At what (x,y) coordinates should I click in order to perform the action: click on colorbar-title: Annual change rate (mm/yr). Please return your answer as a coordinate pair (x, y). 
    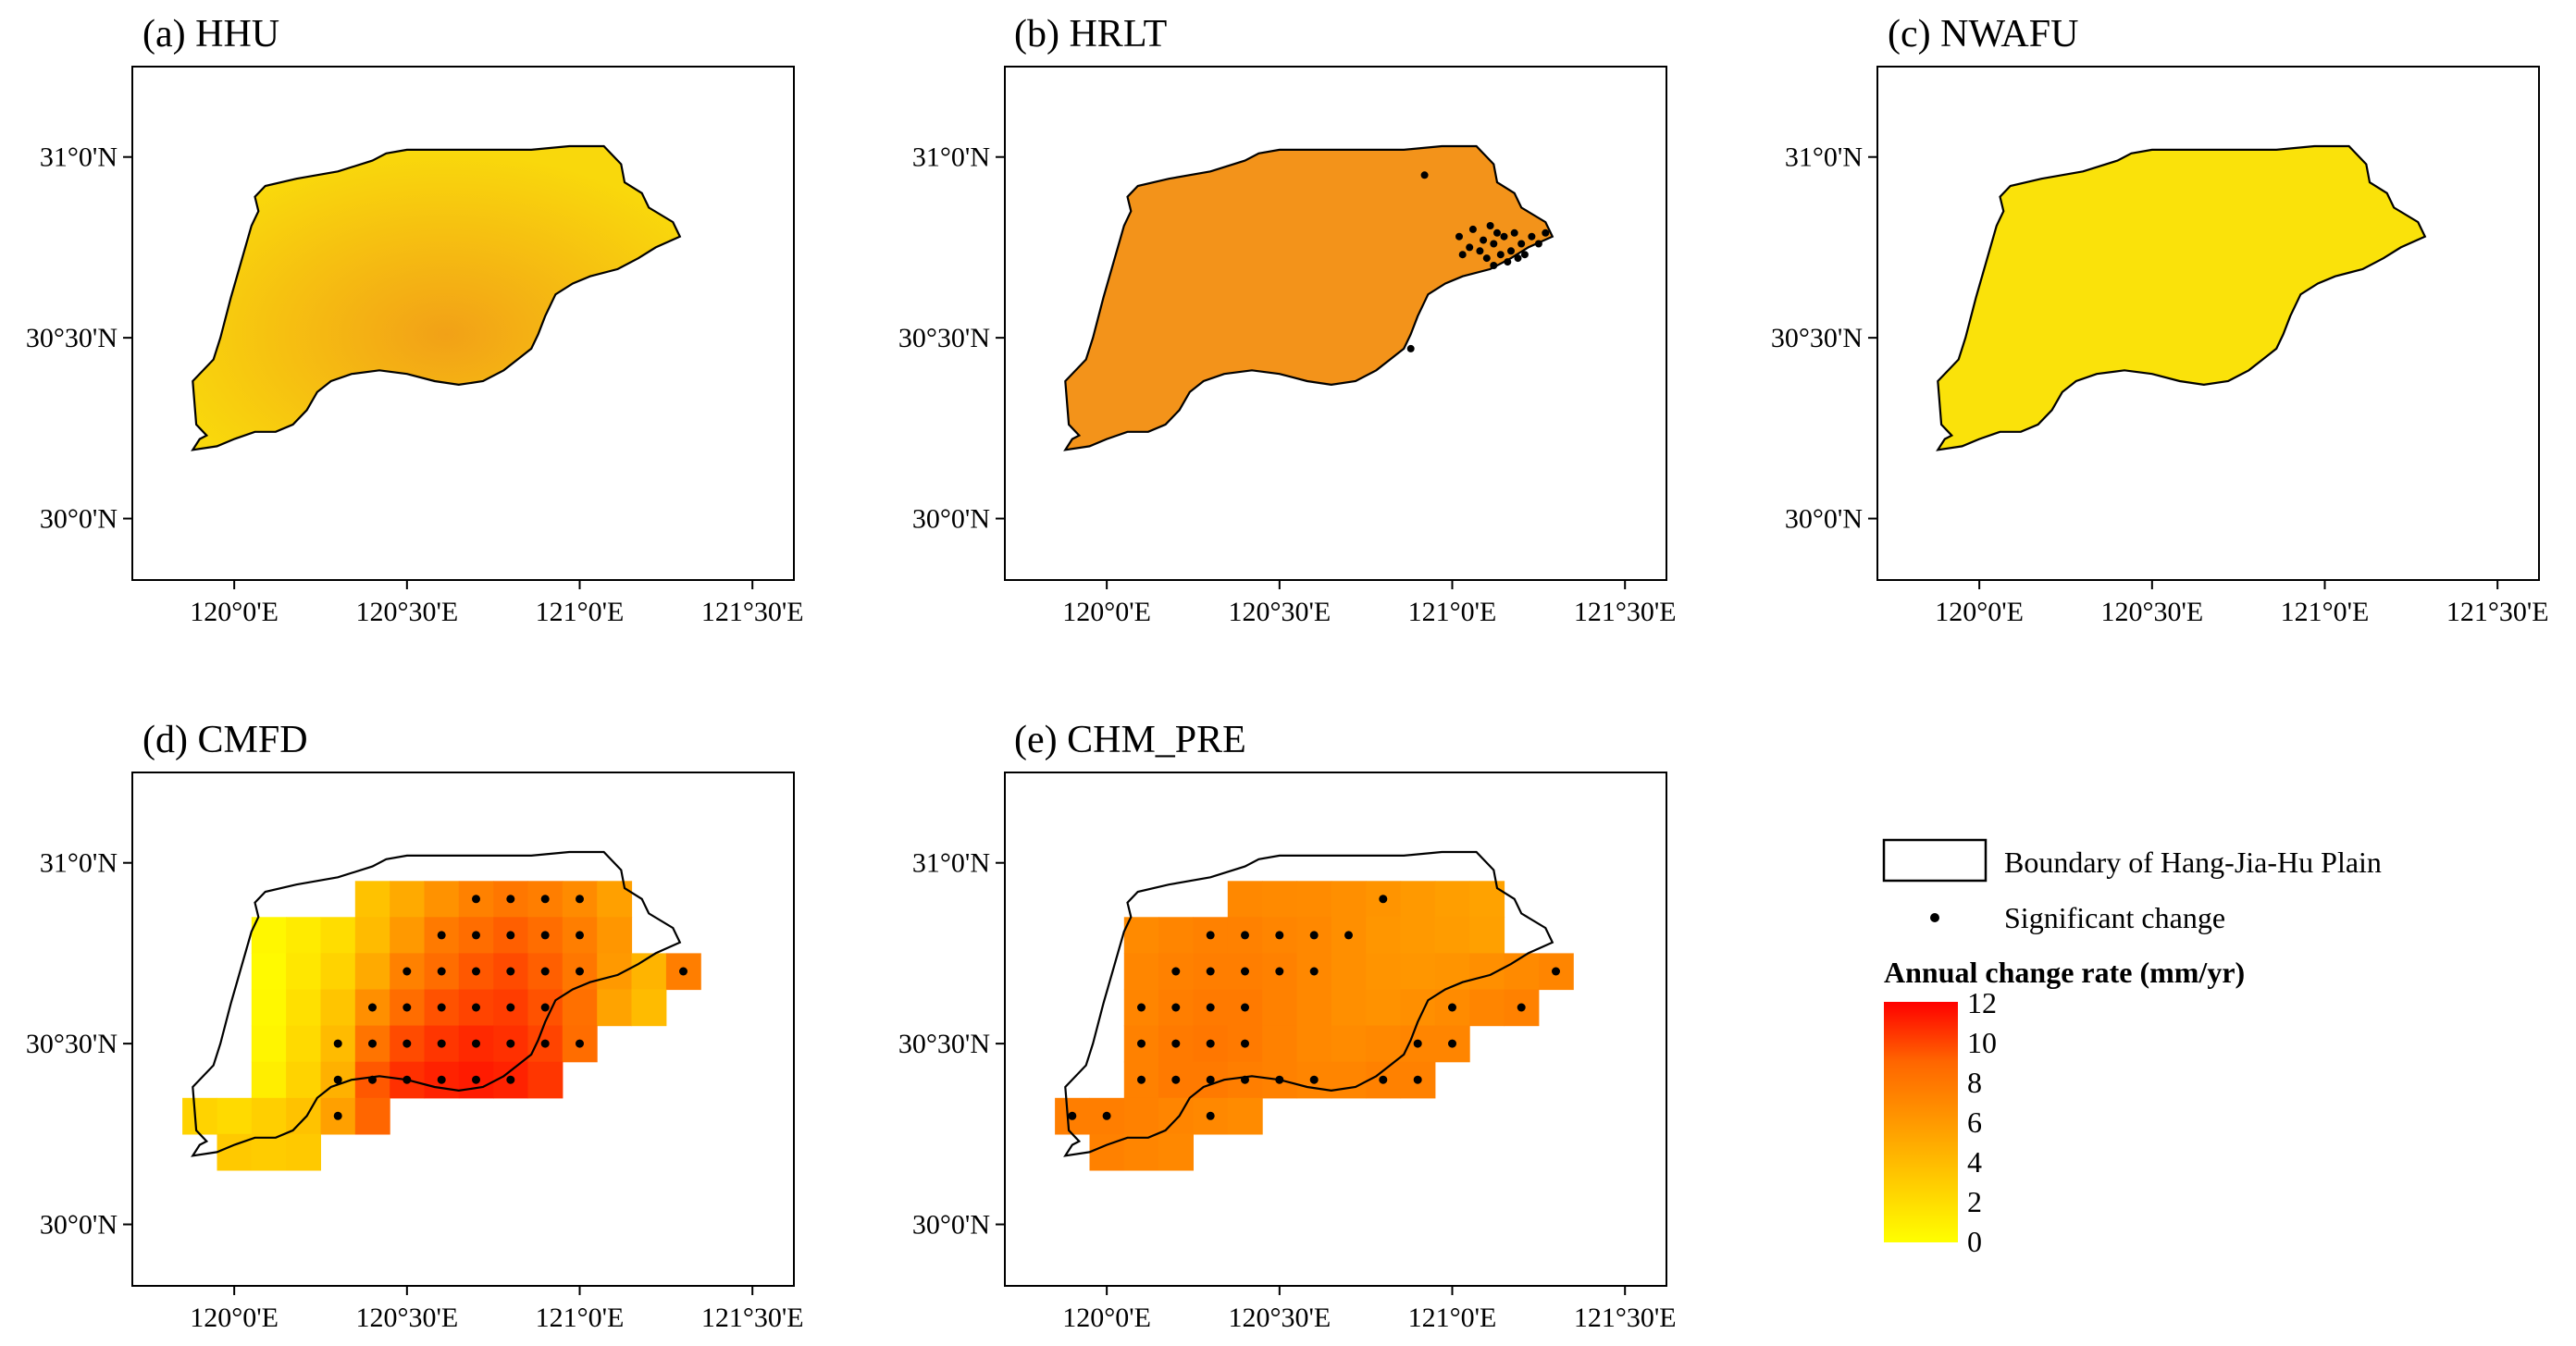
    Looking at the image, I should click on (2064, 972).